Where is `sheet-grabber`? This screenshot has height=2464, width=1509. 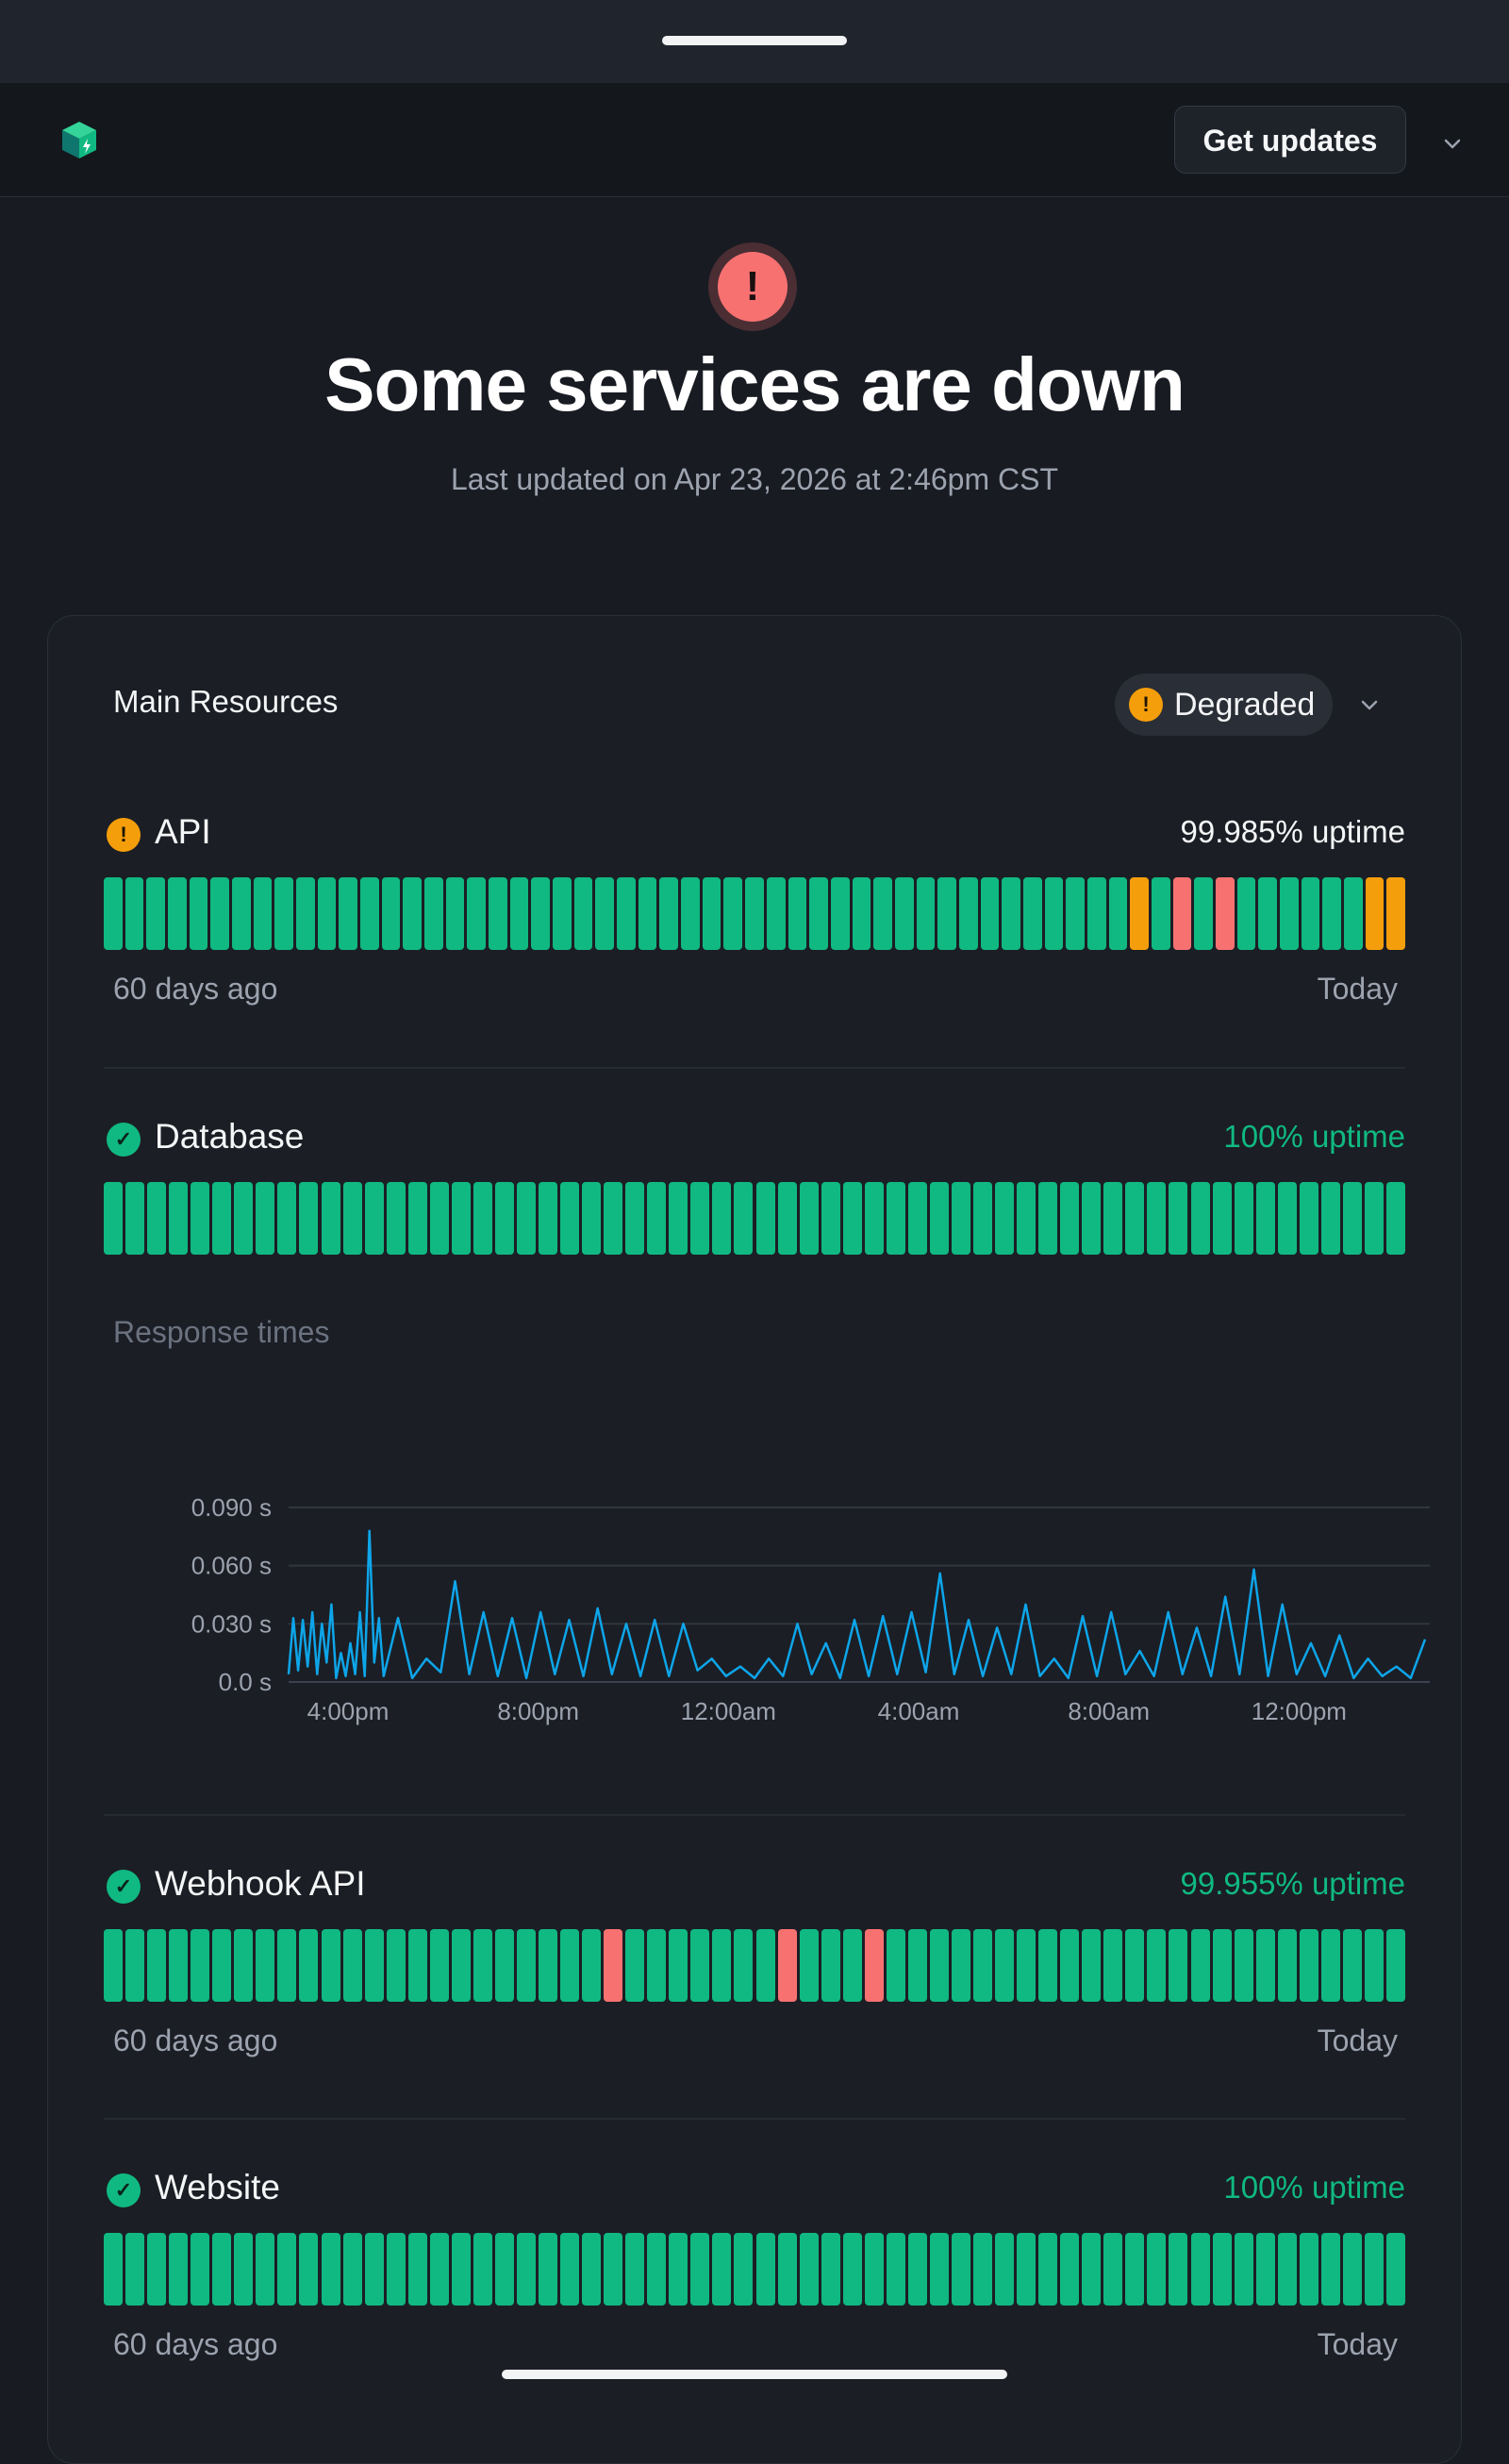 sheet-grabber is located at coordinates (754, 41).